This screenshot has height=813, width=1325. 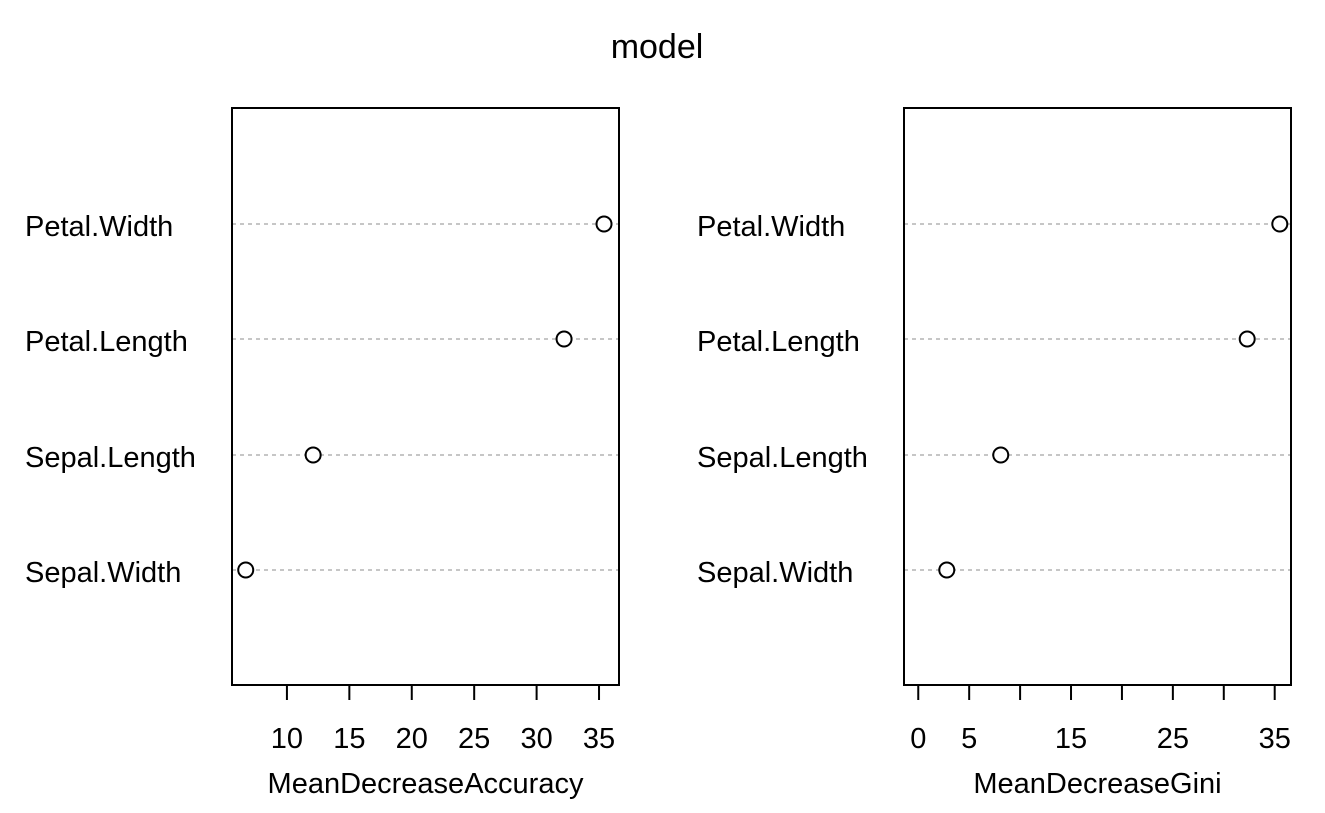 What do you see at coordinates (412, 739) in the screenshot?
I see `x-tick-label: 20` at bounding box center [412, 739].